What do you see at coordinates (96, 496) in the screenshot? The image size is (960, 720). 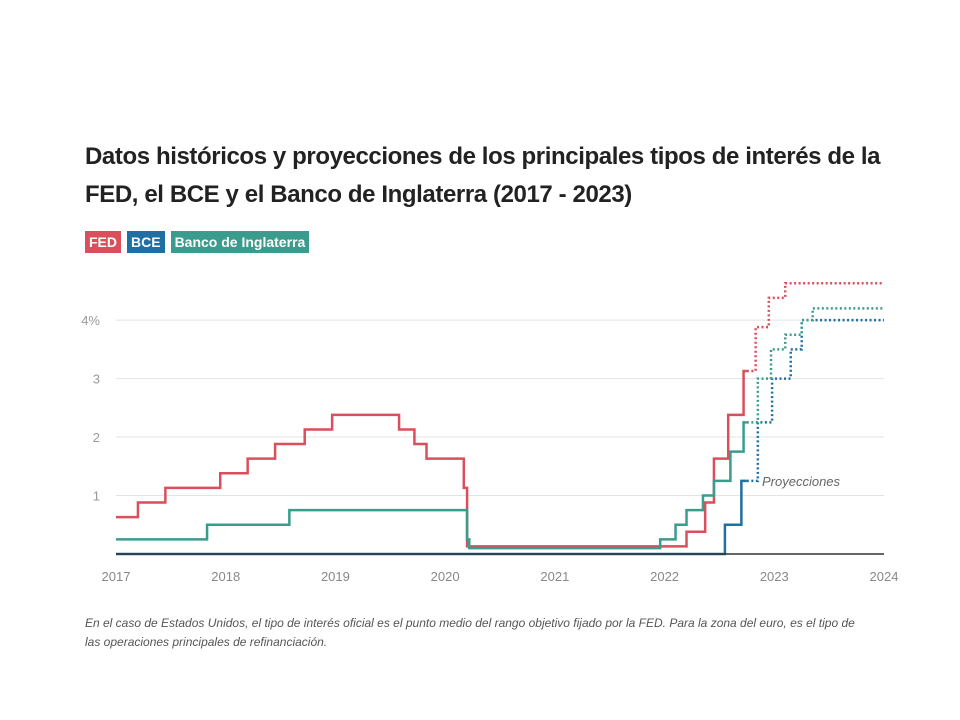 I see `y-tick-label: 1` at bounding box center [96, 496].